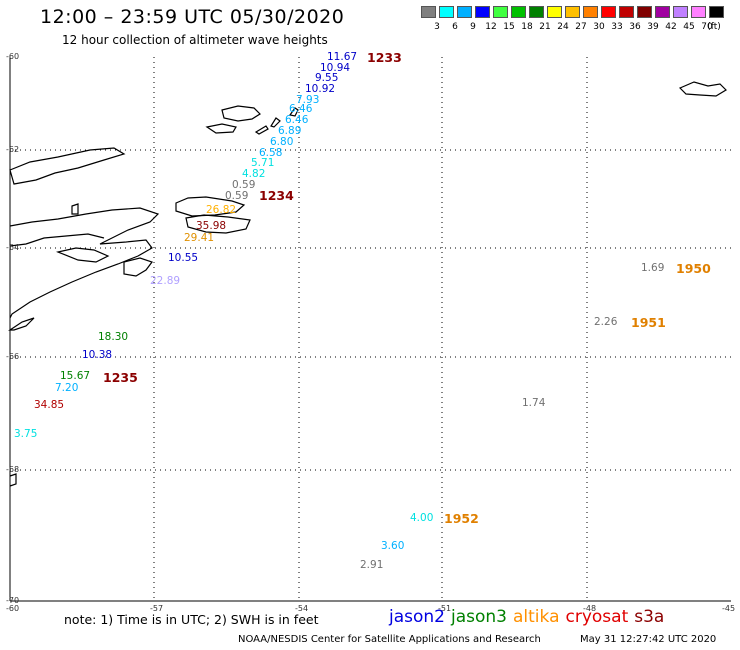 The height and width of the screenshot is (650, 740). Describe the element at coordinates (211, 226) in the screenshot. I see `wave-height-label: 35.98` at that location.